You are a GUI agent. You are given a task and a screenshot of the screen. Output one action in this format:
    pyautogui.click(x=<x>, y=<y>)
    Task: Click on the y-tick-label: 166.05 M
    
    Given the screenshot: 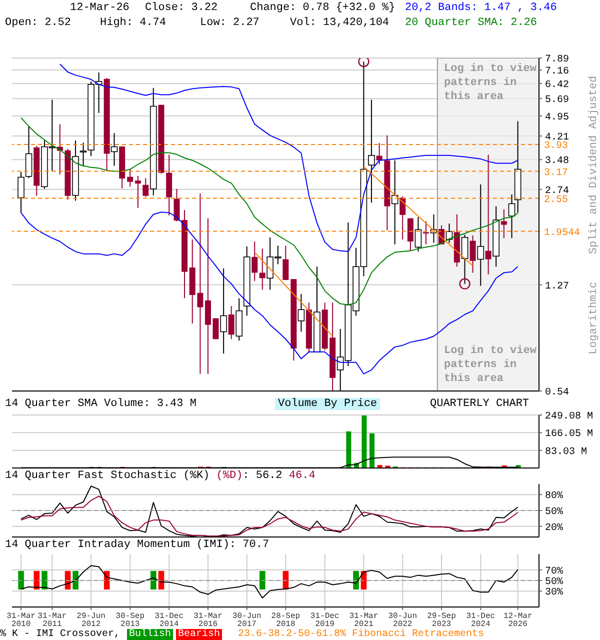 What is the action you would take?
    pyautogui.click(x=569, y=434)
    